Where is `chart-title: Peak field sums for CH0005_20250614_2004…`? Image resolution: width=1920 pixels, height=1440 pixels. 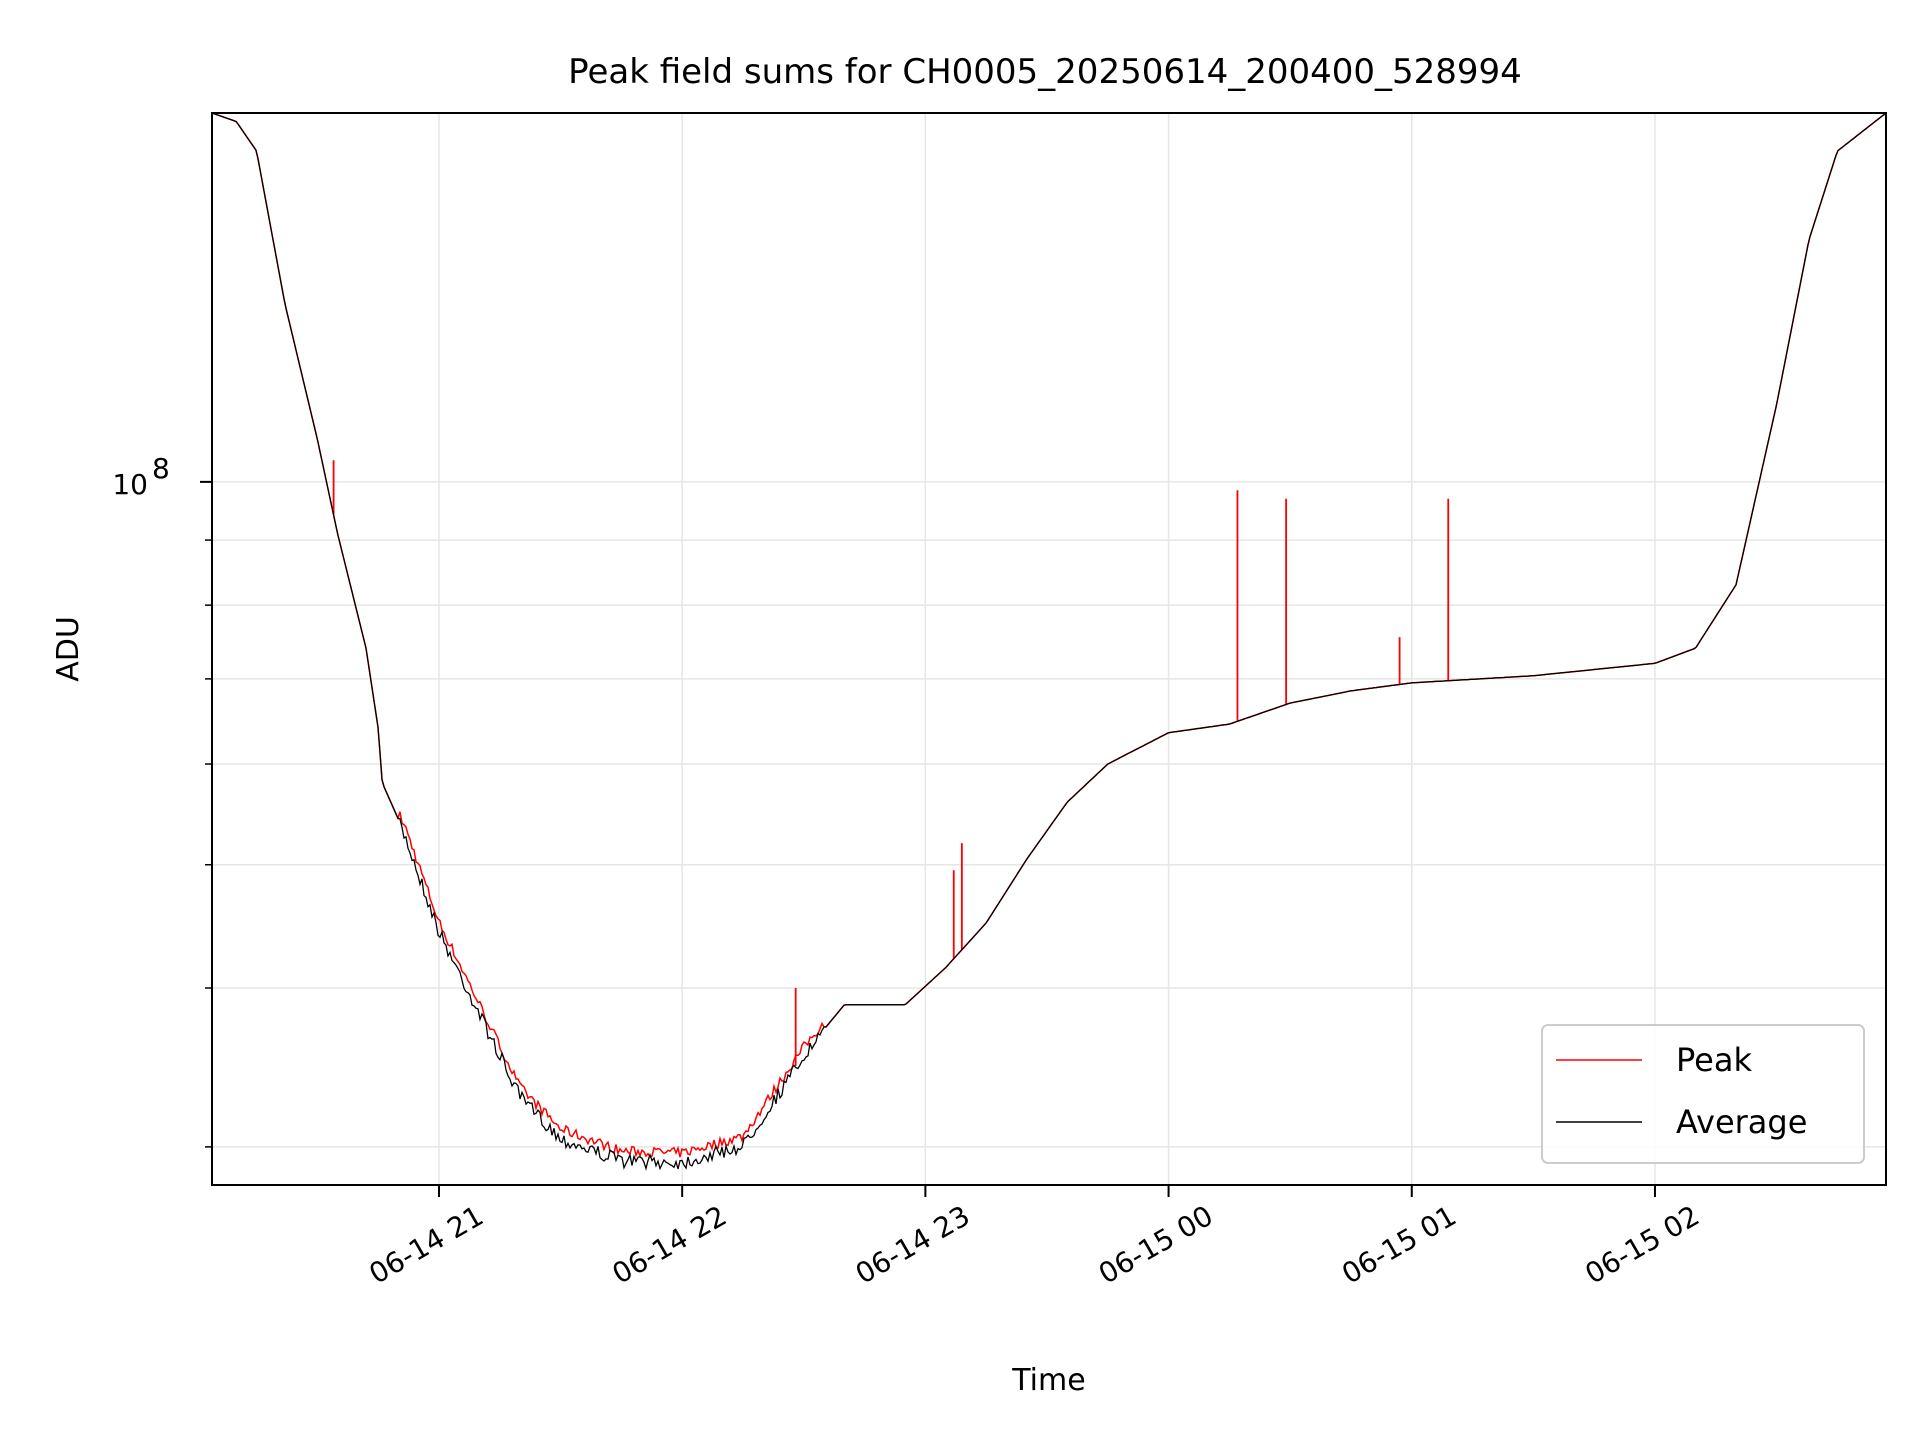 chart-title: Peak field sums for CH0005_20250614_2004… is located at coordinates (1045, 72).